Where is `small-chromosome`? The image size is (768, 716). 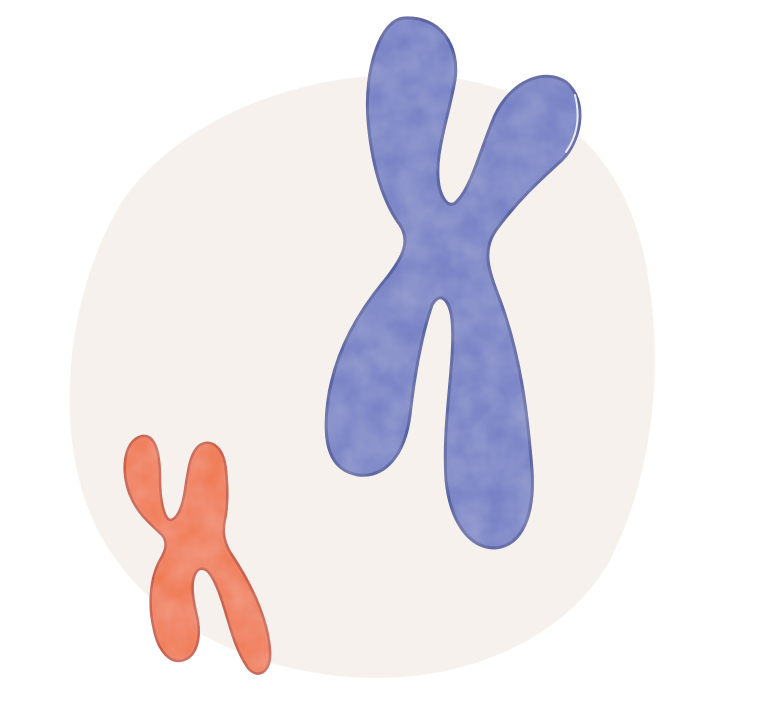
small-chromosome is located at coordinates (197, 554).